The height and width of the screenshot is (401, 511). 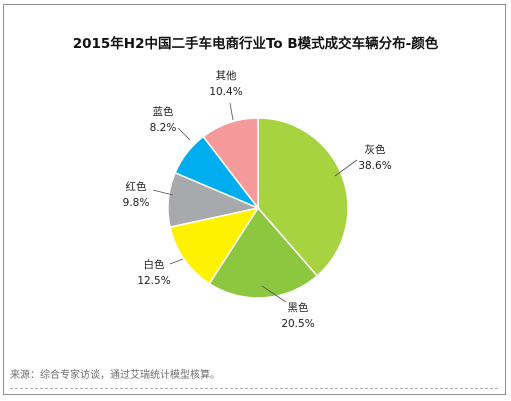 What do you see at coordinates (255, 44) in the screenshot?
I see `chart-title: 2015年H2中国二手车电商行业To B模式成交车辆分布-颜色` at bounding box center [255, 44].